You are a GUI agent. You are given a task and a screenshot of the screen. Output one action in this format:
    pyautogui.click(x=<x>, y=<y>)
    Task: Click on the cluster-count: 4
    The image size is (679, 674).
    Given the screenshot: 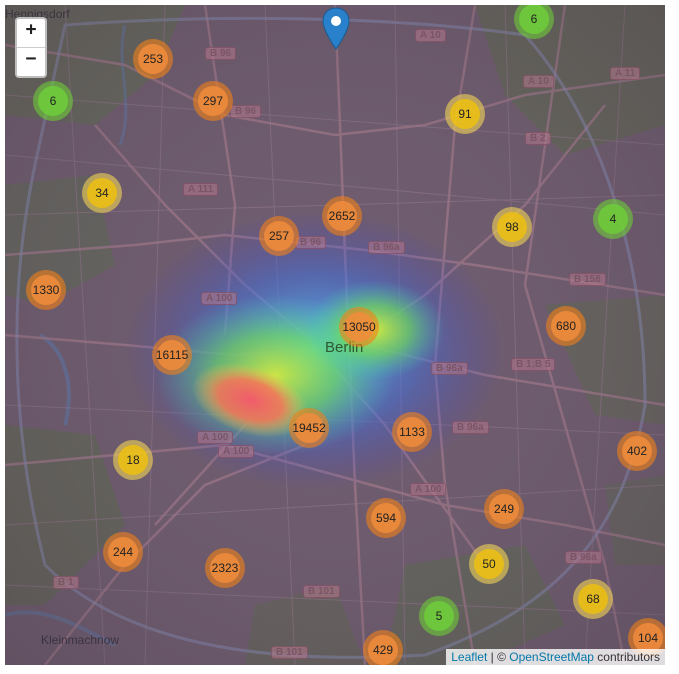 What is the action you would take?
    pyautogui.click(x=613, y=219)
    